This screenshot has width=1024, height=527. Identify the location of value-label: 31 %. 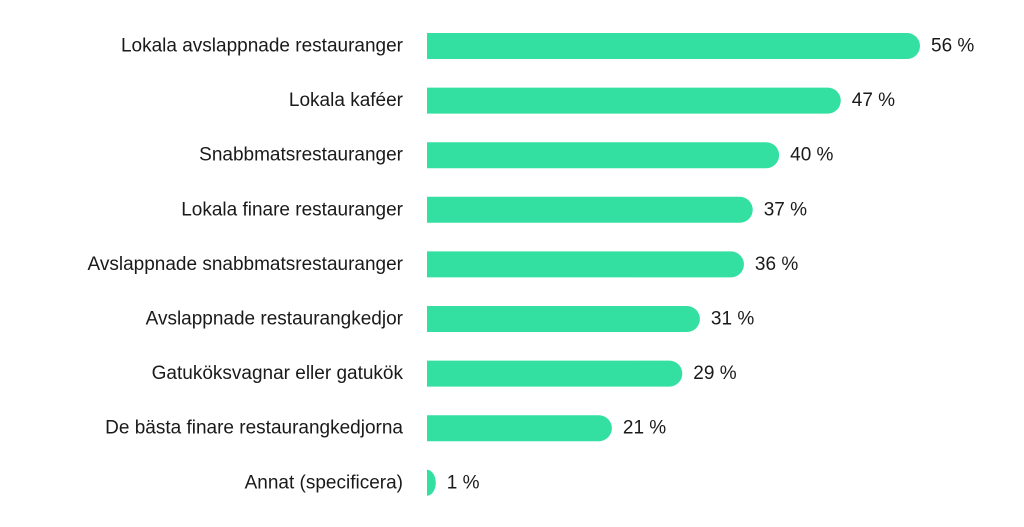
(732, 319).